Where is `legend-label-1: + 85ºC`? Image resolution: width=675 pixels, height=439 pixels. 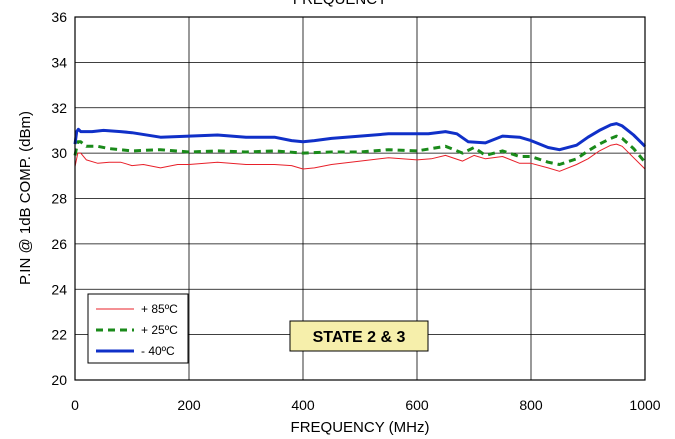 legend-label-1: + 85ºC is located at coordinates (159, 309).